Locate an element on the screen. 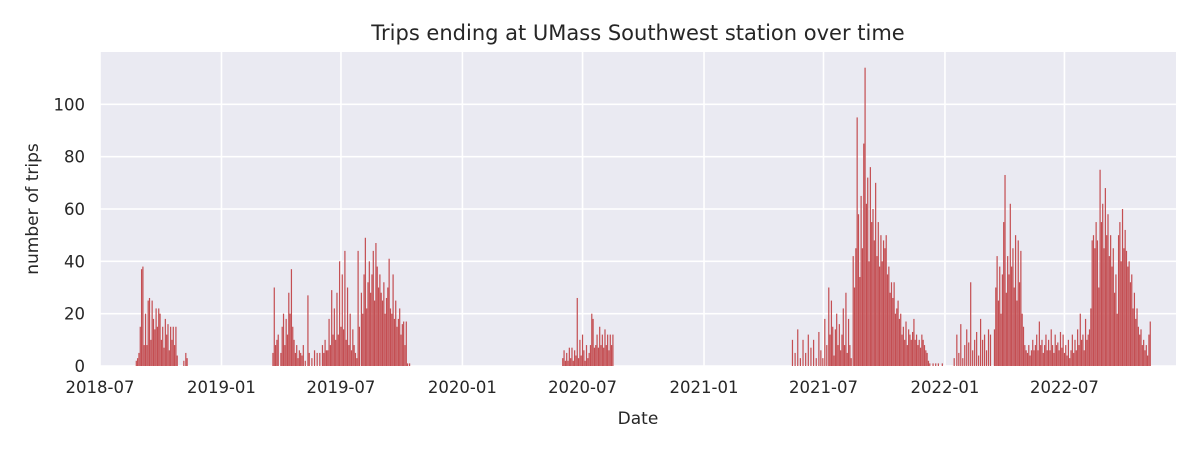 The image size is (1200, 454). y-axis-ticks: 0 20 40 60 80 100 is located at coordinates (70, 235).